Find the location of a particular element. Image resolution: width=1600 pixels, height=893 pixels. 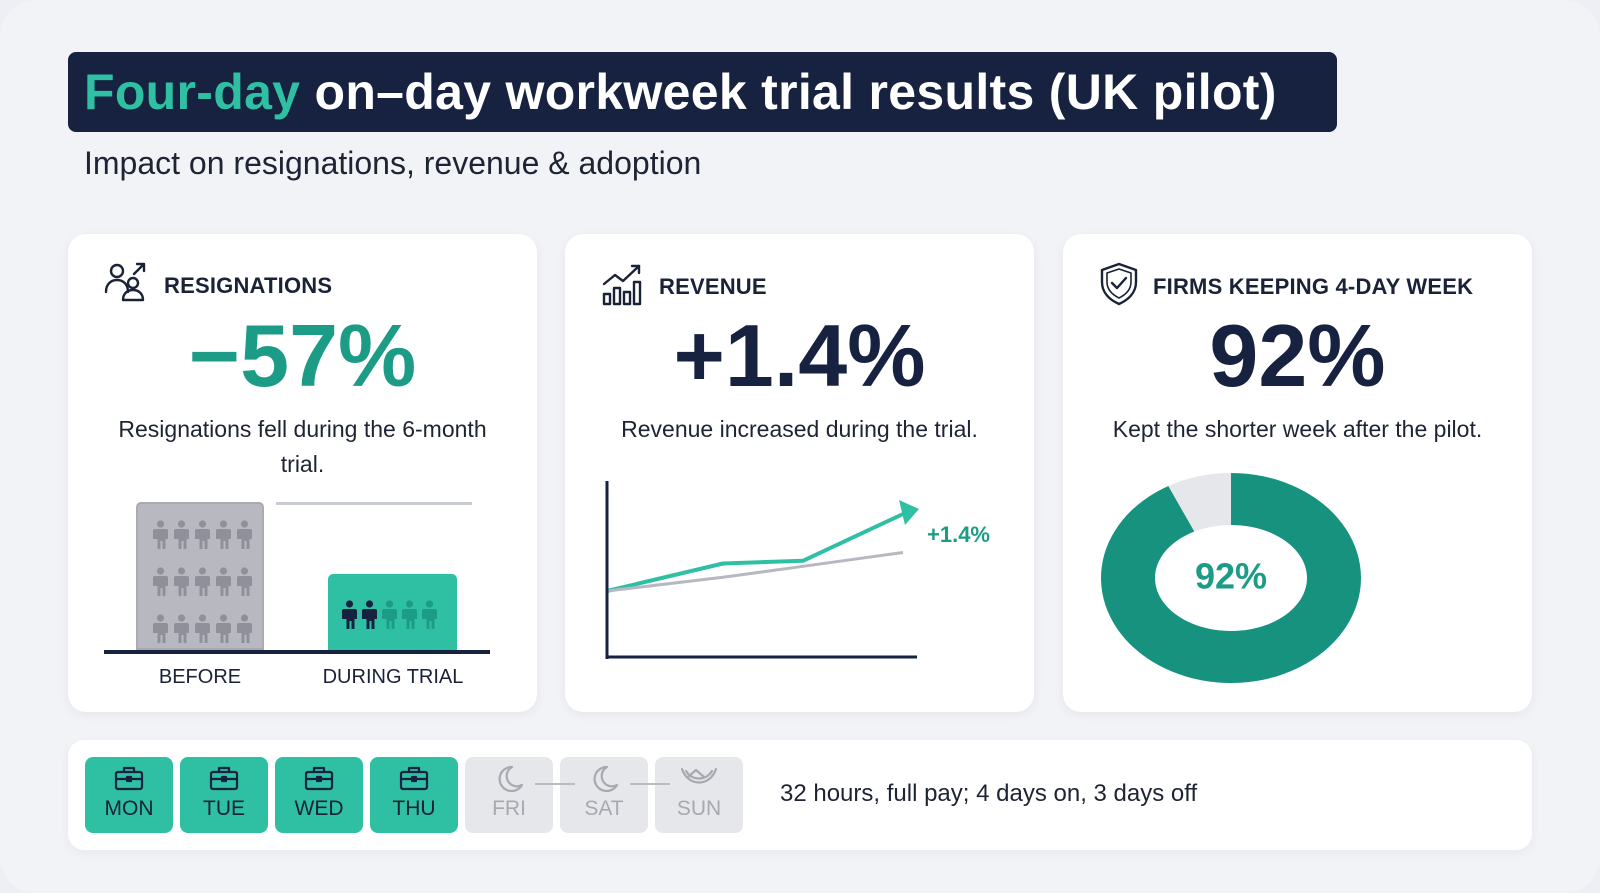

firms-donut-chart: 92% is located at coordinates (1231, 578).